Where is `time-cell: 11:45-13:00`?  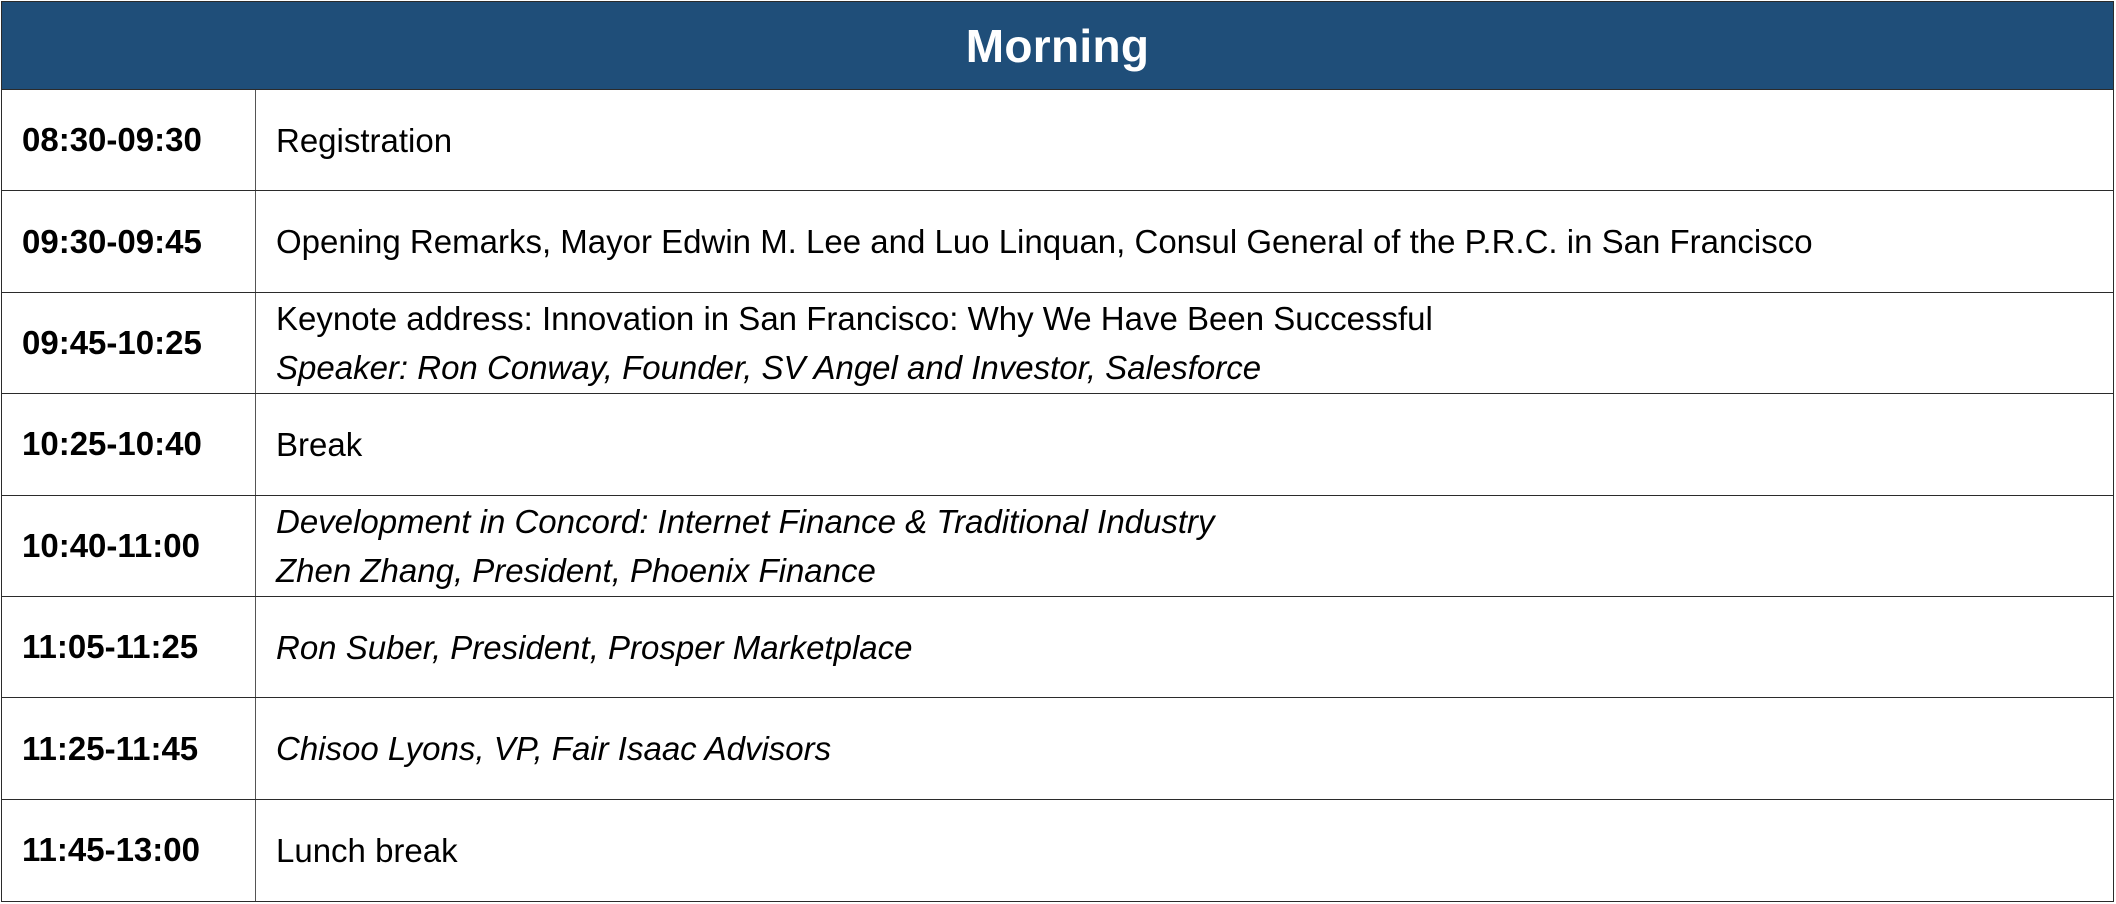 time-cell: 11:45-13:00 is located at coordinates (129, 850).